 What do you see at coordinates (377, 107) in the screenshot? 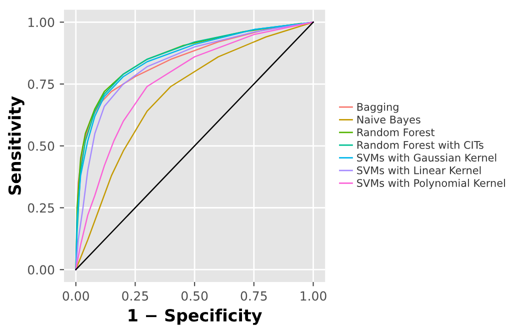
I see `legend-label: Bagging` at bounding box center [377, 107].